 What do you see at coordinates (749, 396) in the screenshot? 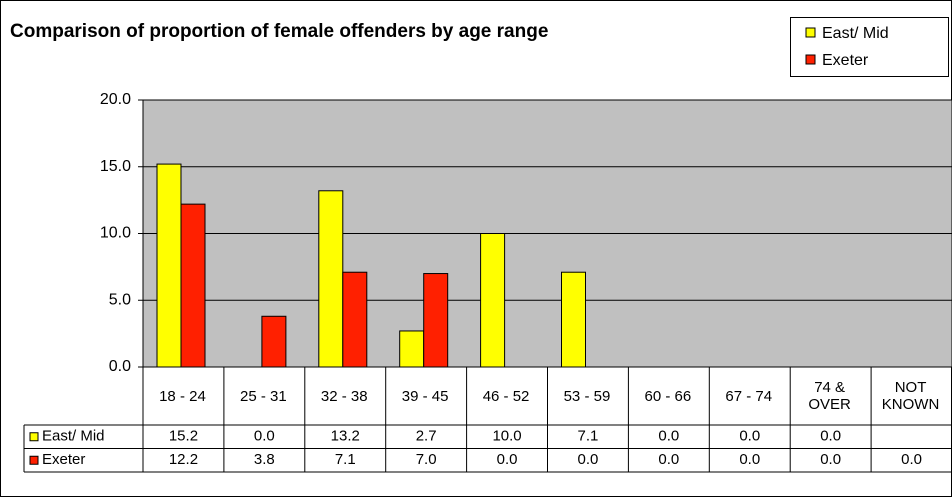
I see `x-tick-label: 67 - 74` at bounding box center [749, 396].